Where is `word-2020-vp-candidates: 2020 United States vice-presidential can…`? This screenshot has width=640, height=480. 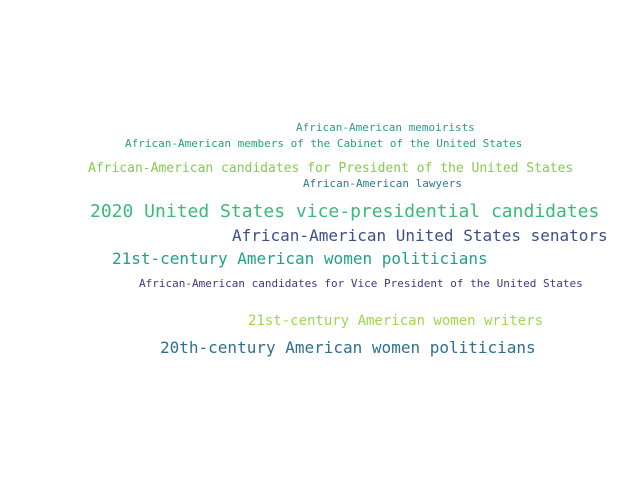
word-2020-vp-candidates: 2020 United States vice-presidential can… is located at coordinates (345, 211).